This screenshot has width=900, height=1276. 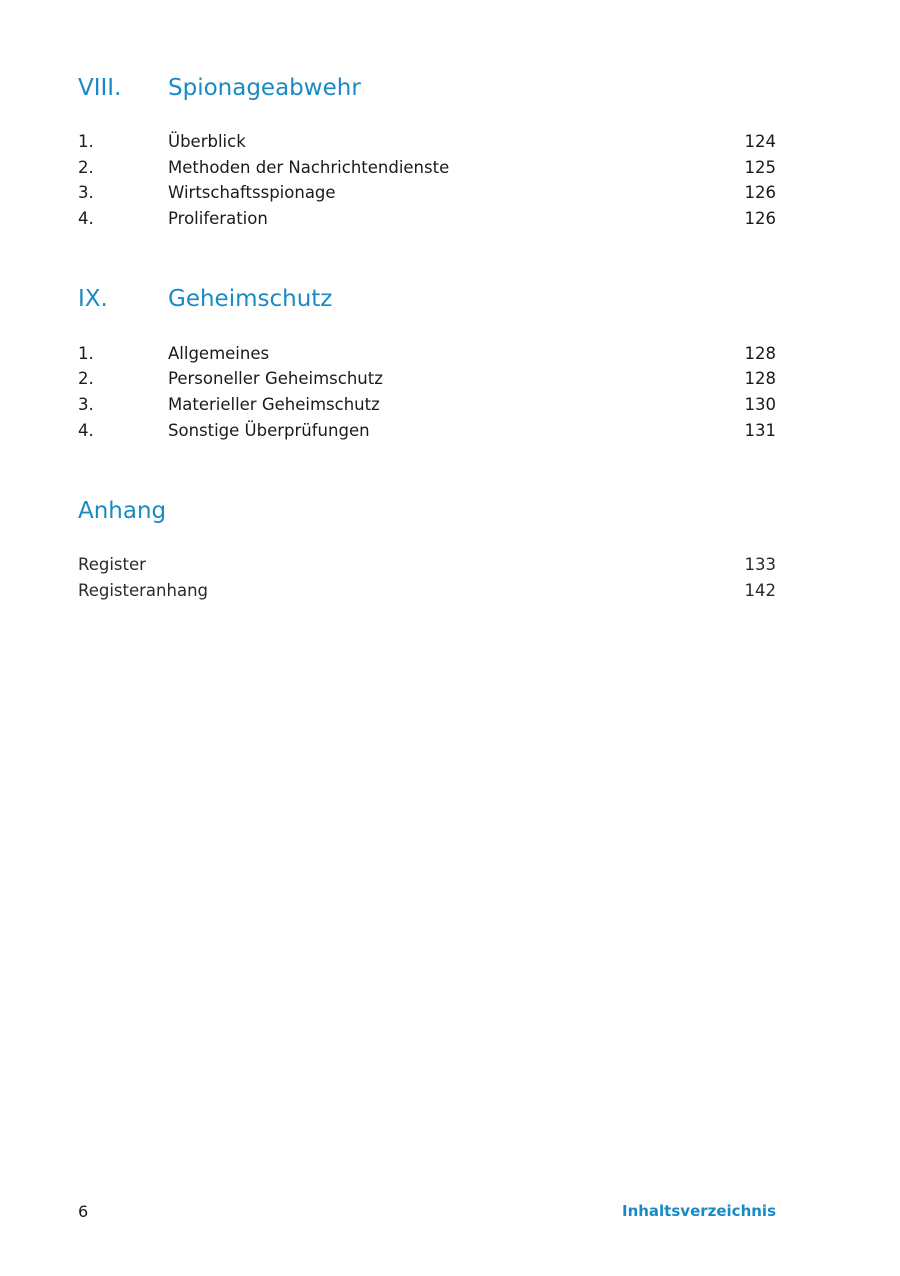 What do you see at coordinates (309, 167) in the screenshot?
I see `entry-title: Methoden der Nachrichtendienste` at bounding box center [309, 167].